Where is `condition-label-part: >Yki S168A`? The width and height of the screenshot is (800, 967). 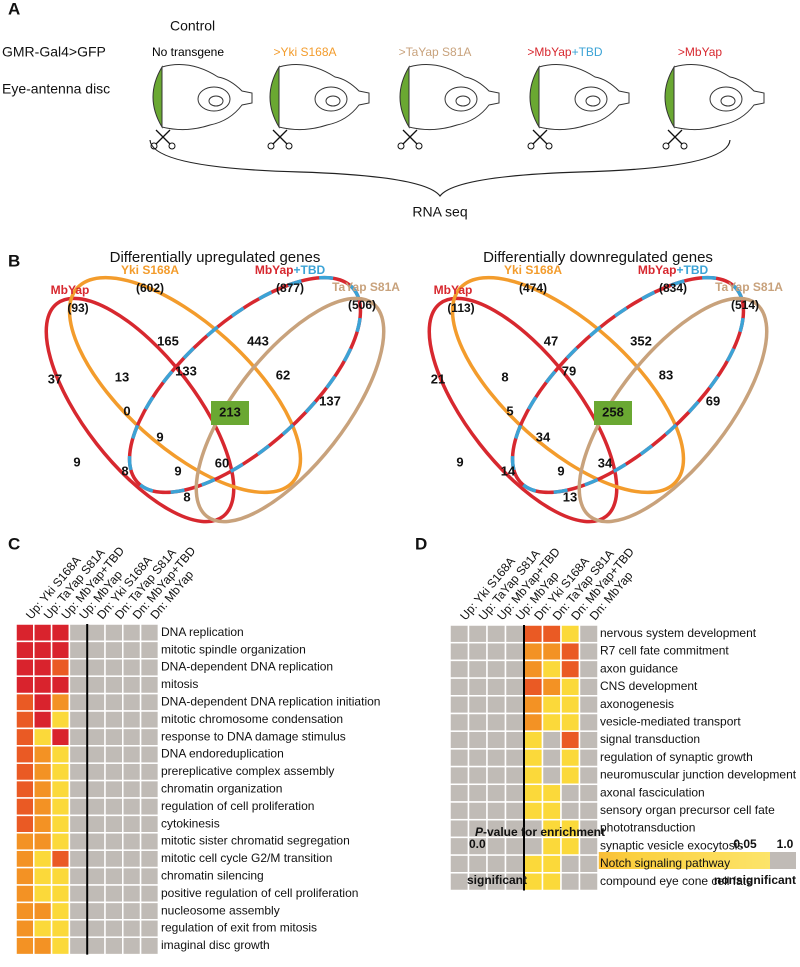 condition-label-part: >Yki S168A is located at coordinates (304, 52).